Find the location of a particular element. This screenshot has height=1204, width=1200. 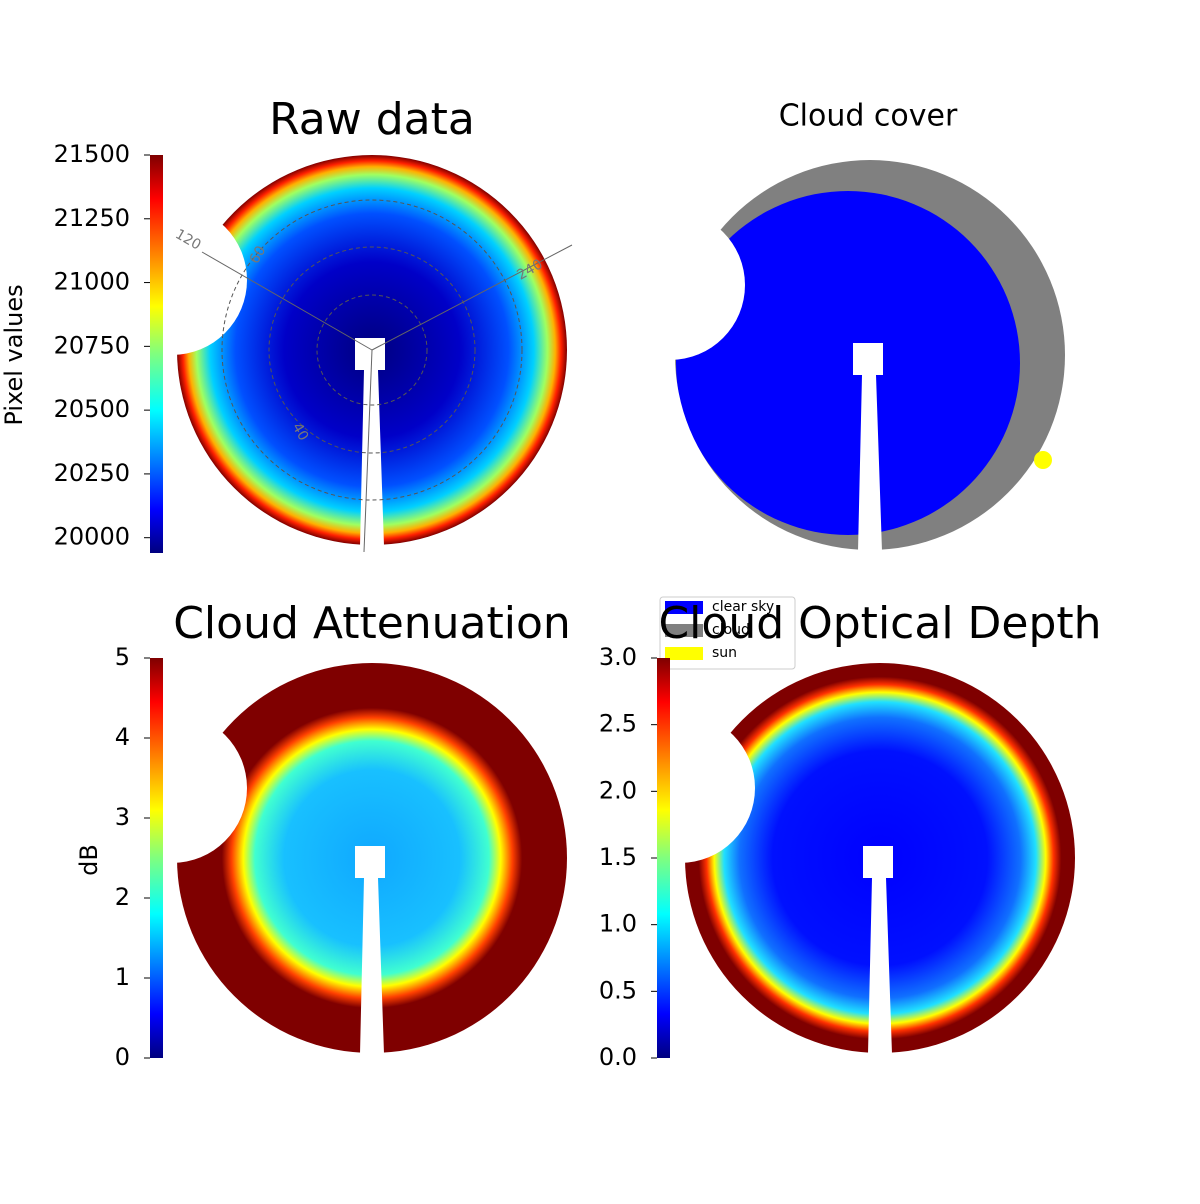

colorbar-tick-label: 20500 is located at coordinates (92, 409).